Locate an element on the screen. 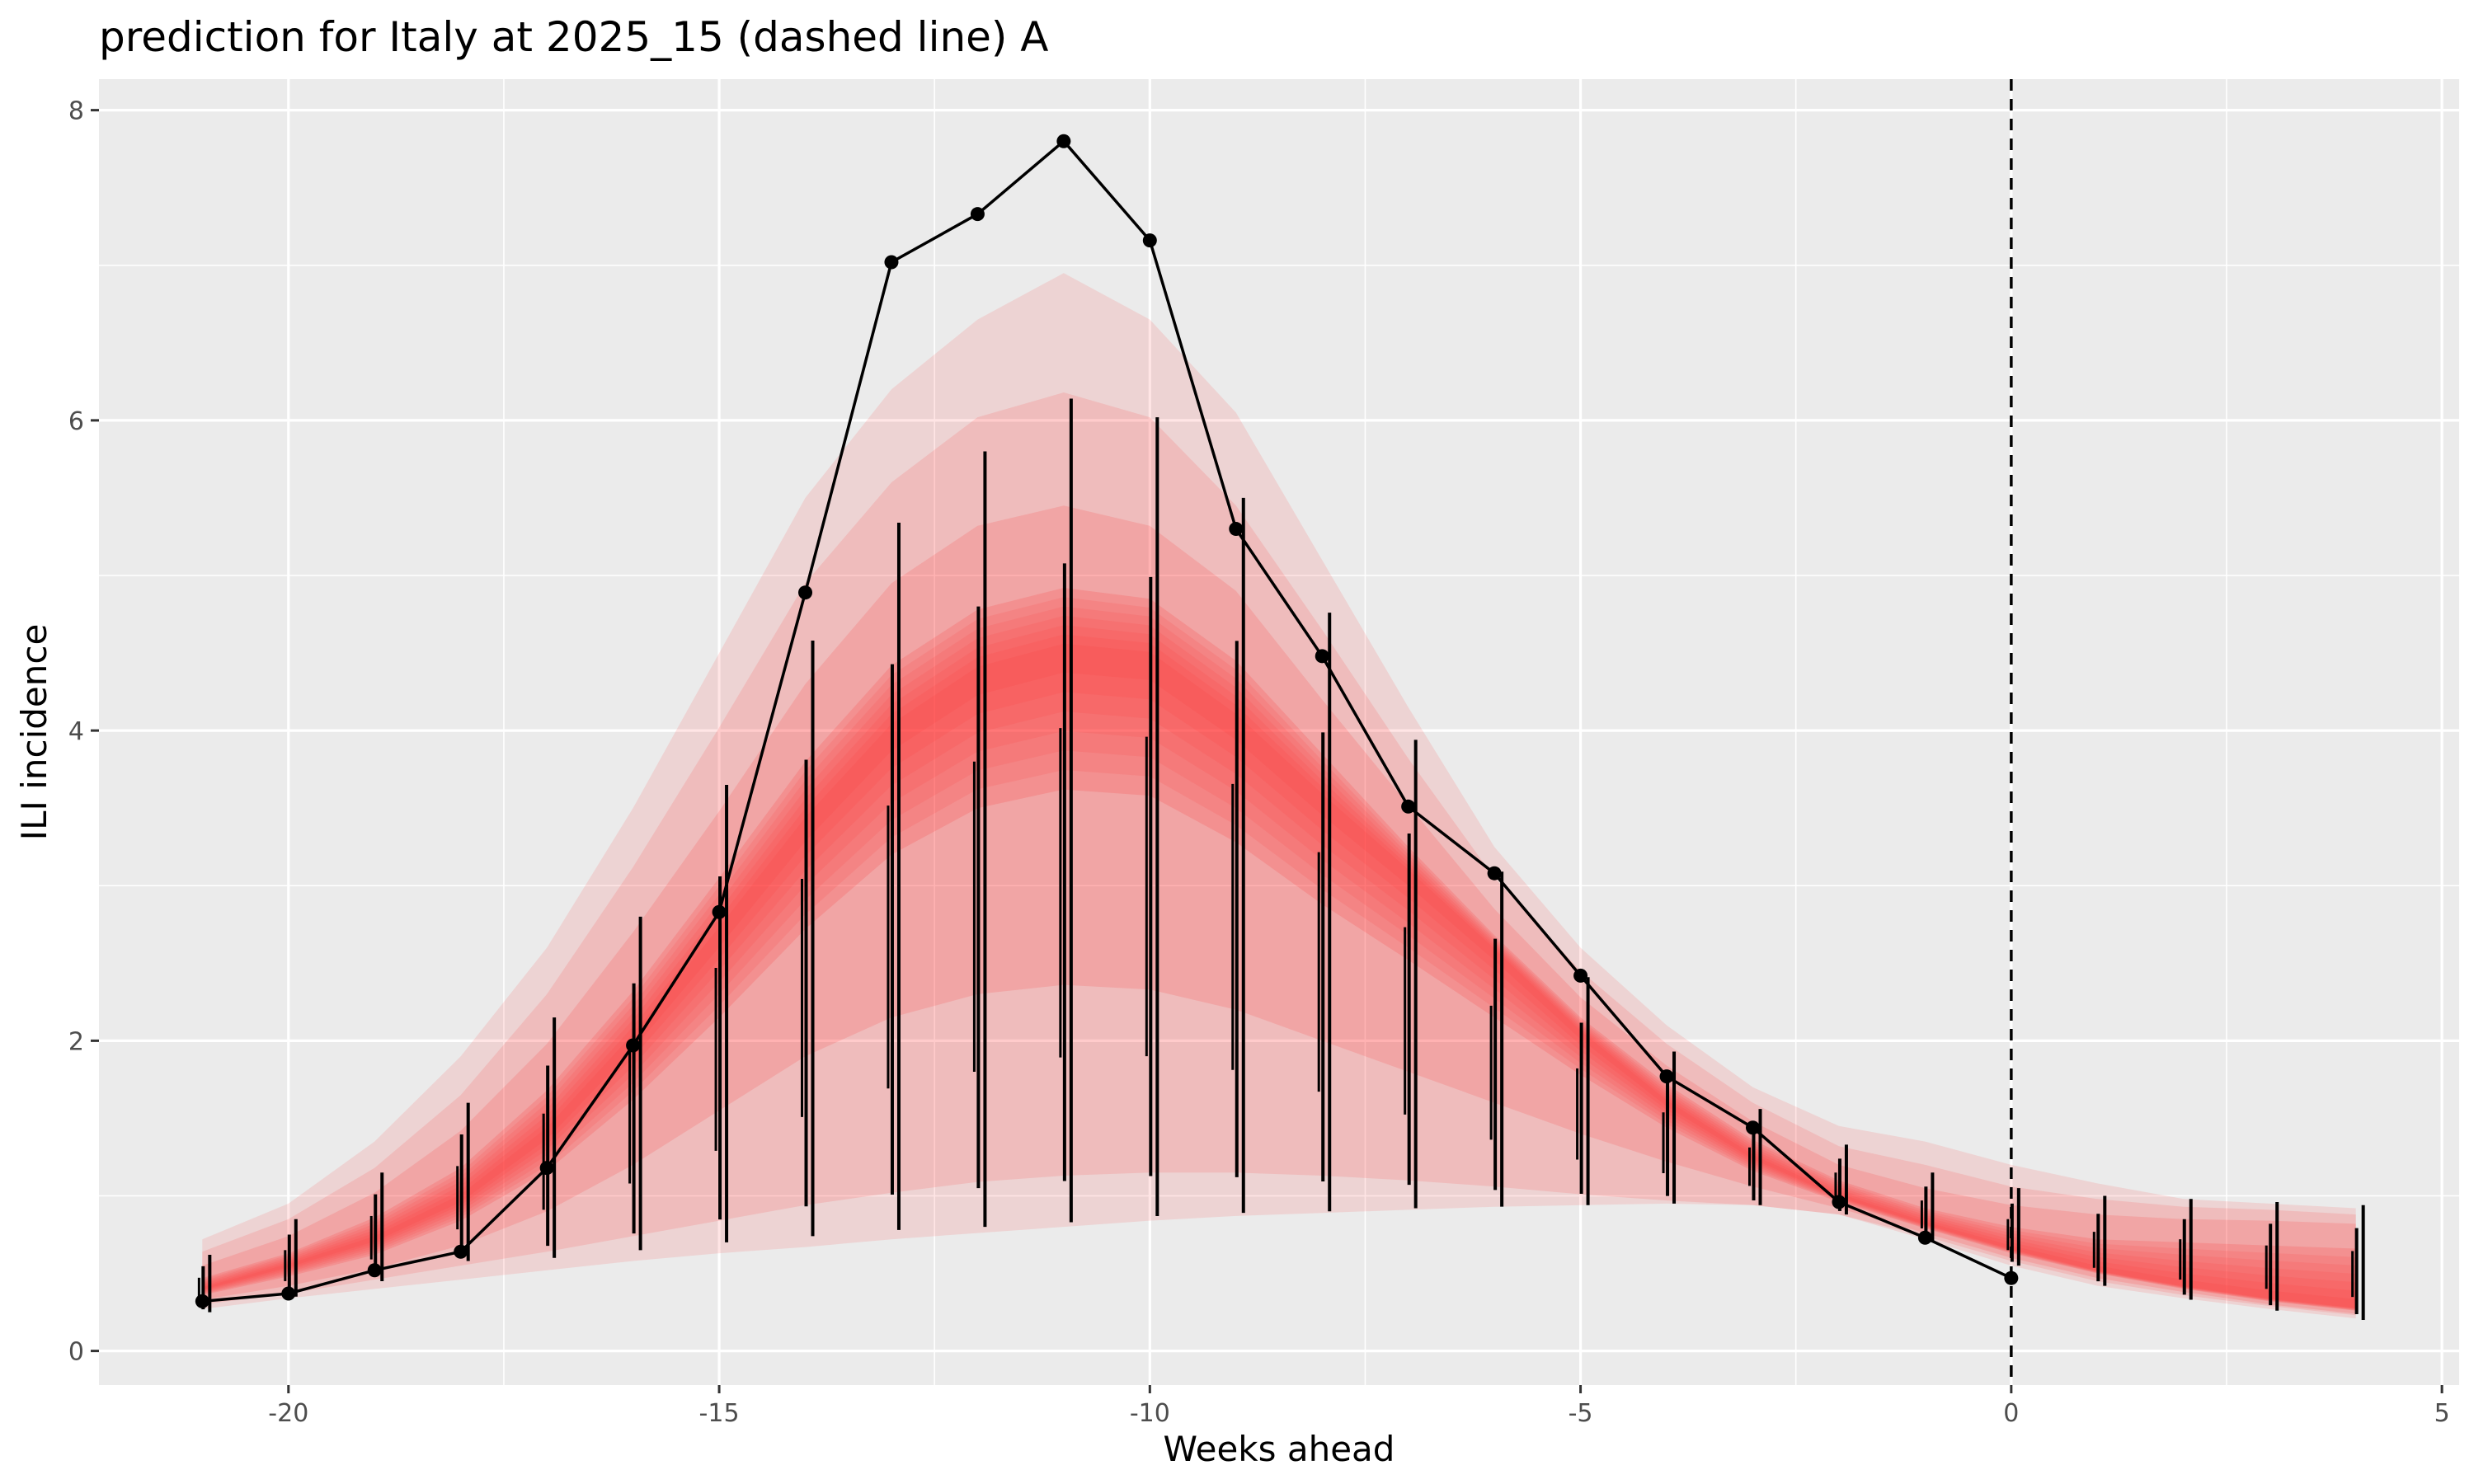  y-tick-label: 6 is located at coordinates (76, 421).